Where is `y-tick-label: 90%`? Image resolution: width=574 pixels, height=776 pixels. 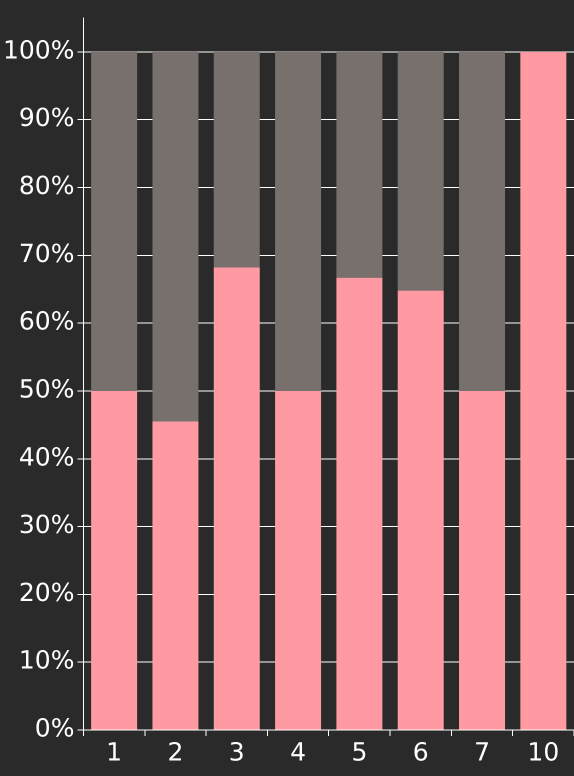 y-tick-label: 90% is located at coordinates (46, 117).